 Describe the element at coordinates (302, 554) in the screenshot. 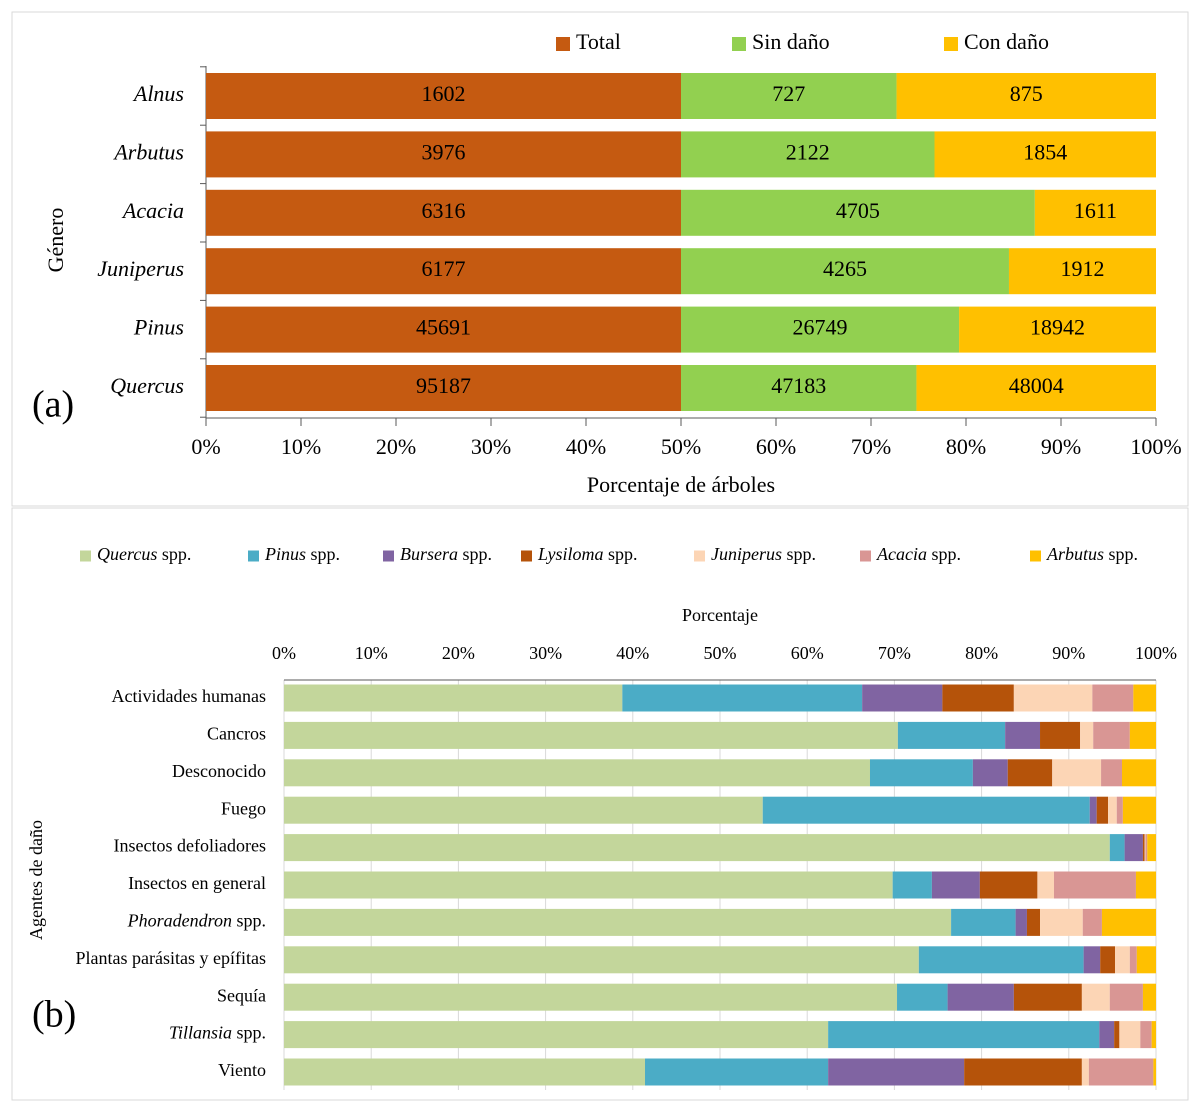

I see `legend-label: Pinus spp.` at that location.